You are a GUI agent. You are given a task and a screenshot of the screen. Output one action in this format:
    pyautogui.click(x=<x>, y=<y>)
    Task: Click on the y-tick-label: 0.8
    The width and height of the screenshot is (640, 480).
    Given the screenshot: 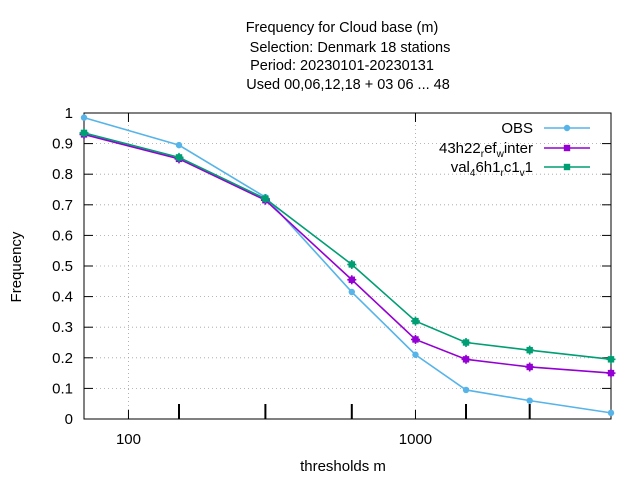 What is the action you would take?
    pyautogui.click(x=62, y=174)
    